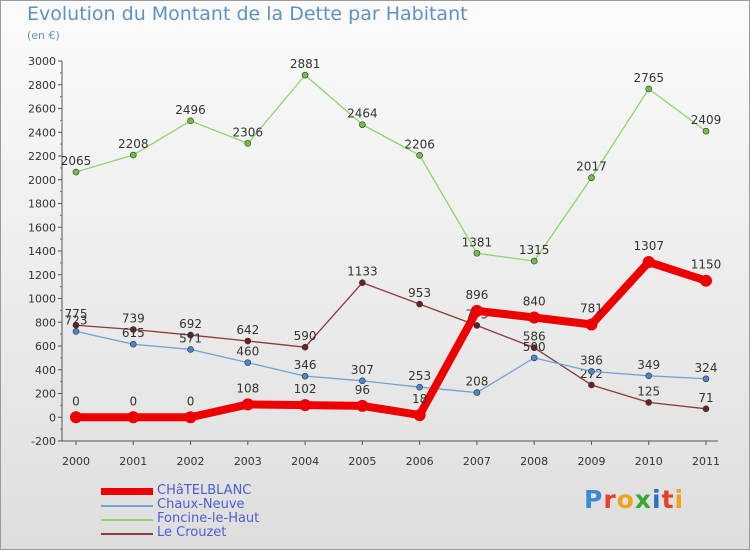  What do you see at coordinates (133, 318) in the screenshot?
I see `data-label: 739` at bounding box center [133, 318].